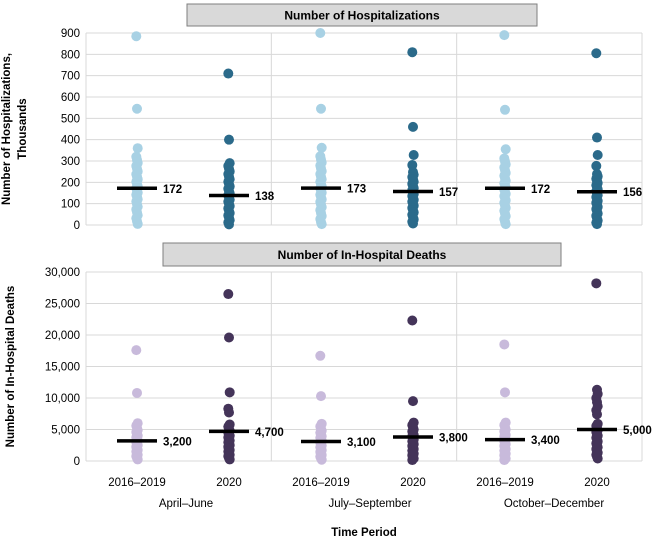 The image size is (657, 542). What do you see at coordinates (70, 205) in the screenshot?
I see `y-tick-label: 100` at bounding box center [70, 205].